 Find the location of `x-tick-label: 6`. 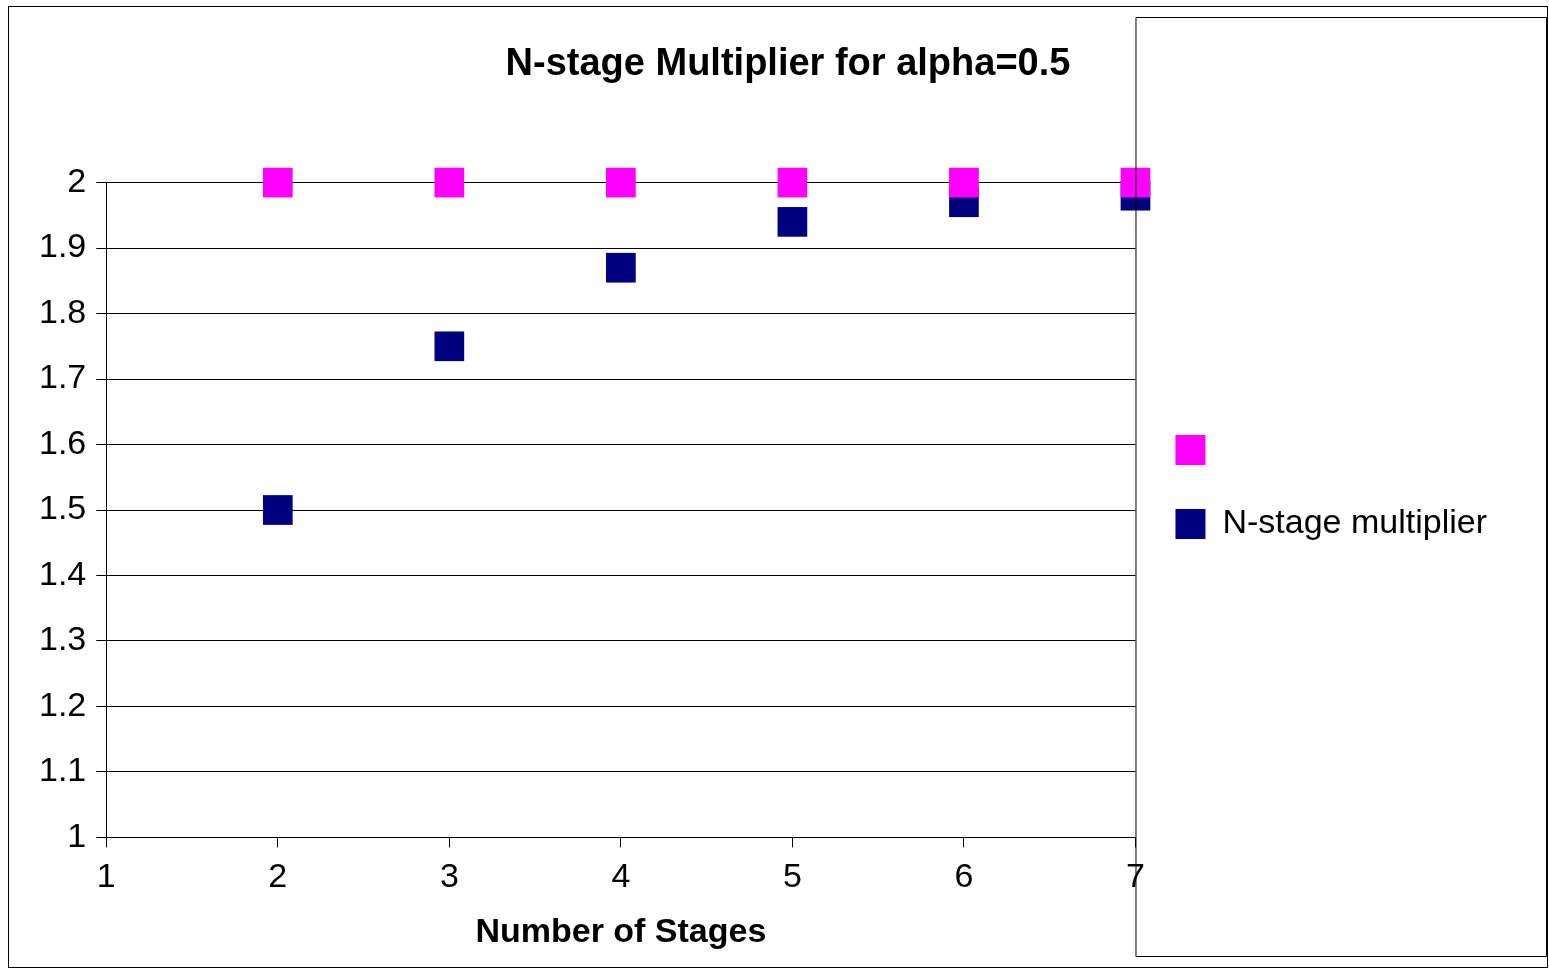

x-tick-label: 6 is located at coordinates (964, 875).